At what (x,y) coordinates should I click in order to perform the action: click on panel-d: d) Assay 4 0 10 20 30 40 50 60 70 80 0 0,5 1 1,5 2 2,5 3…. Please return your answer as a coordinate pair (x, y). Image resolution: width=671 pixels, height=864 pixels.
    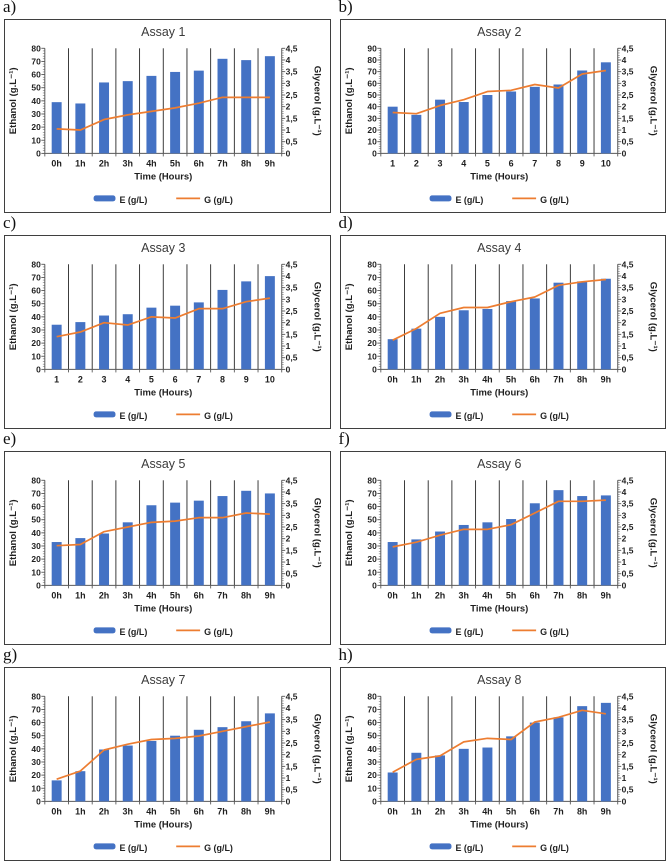
    Looking at the image, I should click on (503, 322).